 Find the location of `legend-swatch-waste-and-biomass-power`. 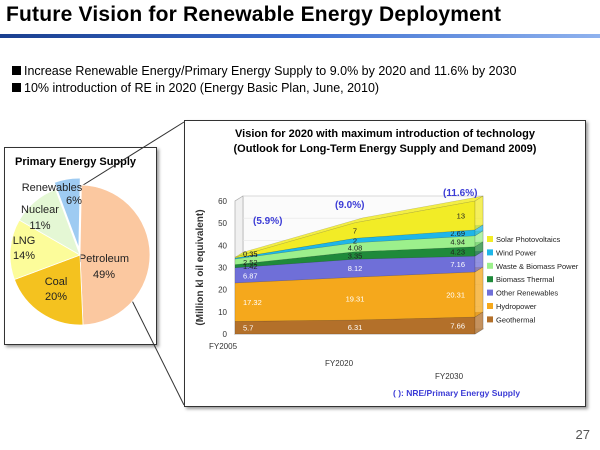

legend-swatch-waste-and-biomass-power is located at coordinates (490, 265).